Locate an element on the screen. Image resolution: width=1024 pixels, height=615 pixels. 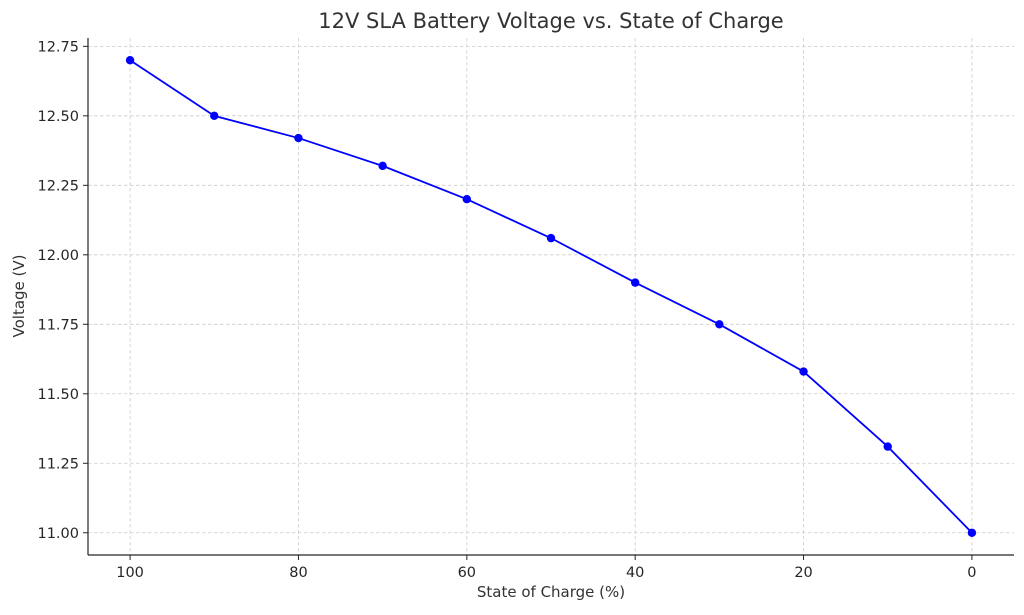
x-axis-label: State of Charge (%) is located at coordinates (551, 592).